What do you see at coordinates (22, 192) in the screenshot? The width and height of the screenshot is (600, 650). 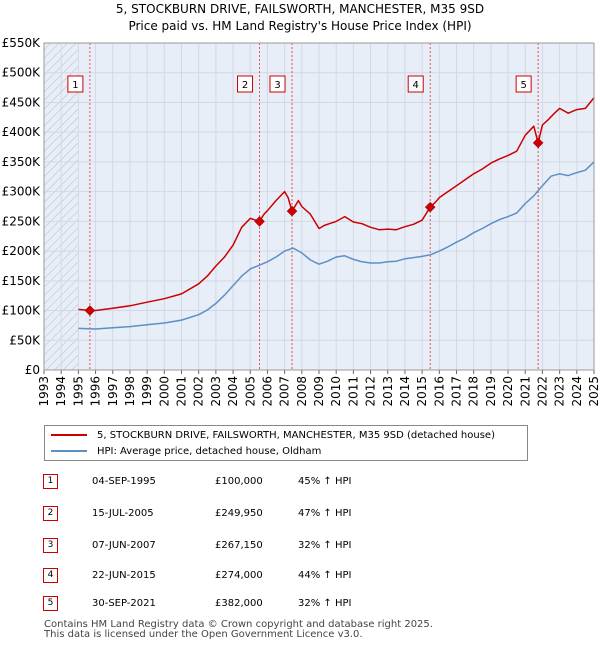 I see `y-tick-label: £300K` at bounding box center [22, 192].